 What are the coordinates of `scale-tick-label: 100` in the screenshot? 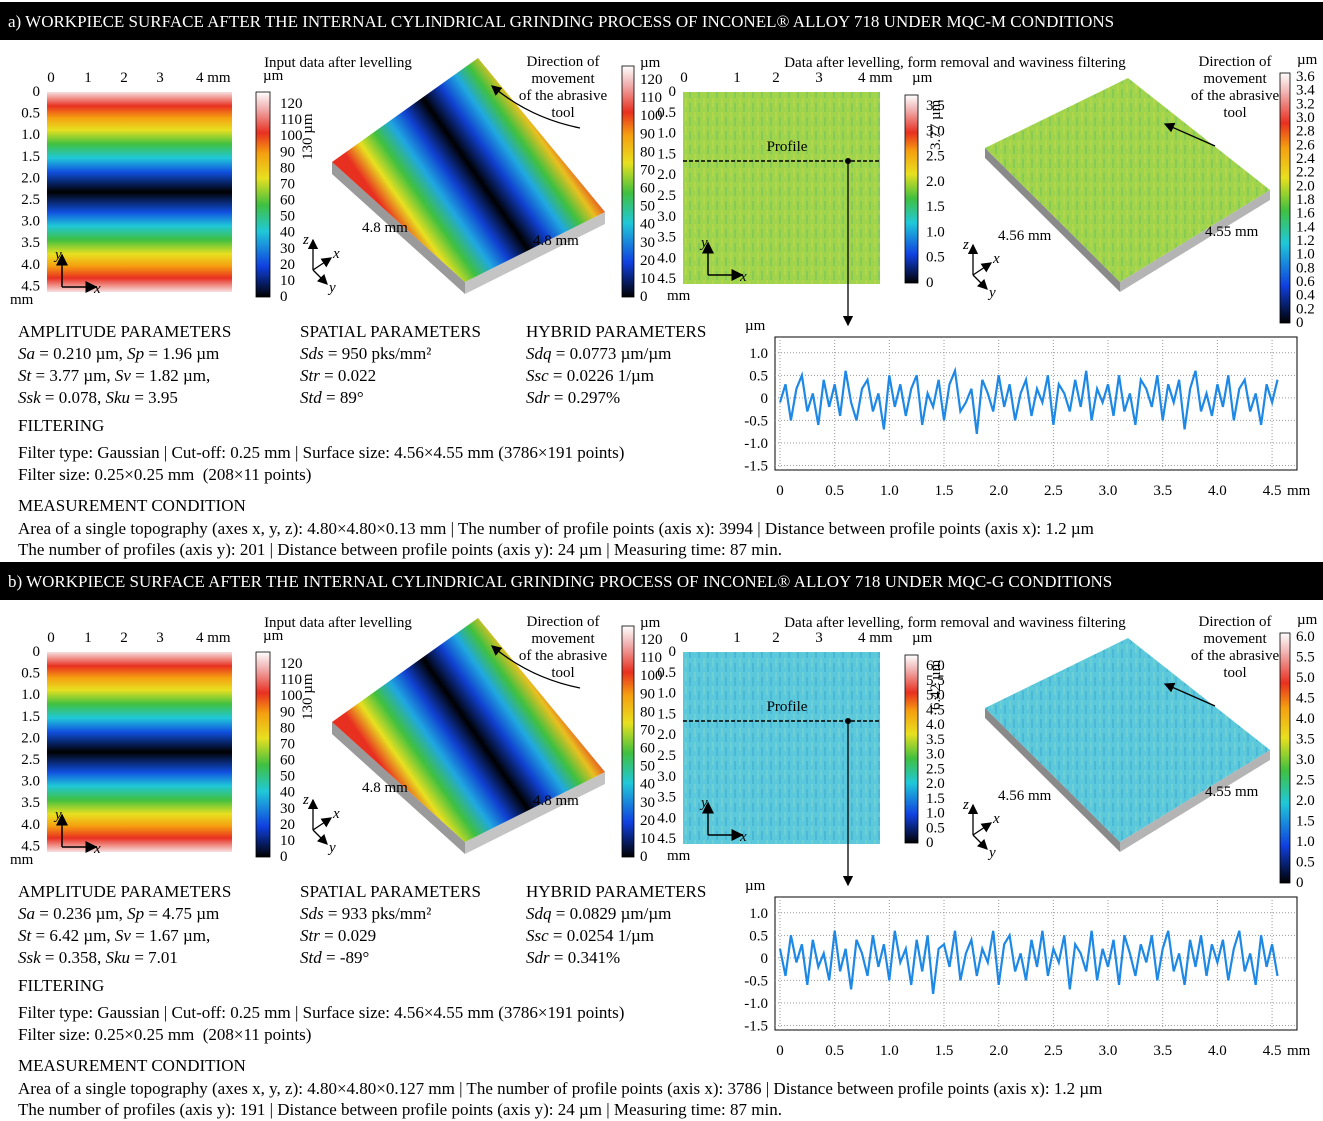 It's located at (291, 136).